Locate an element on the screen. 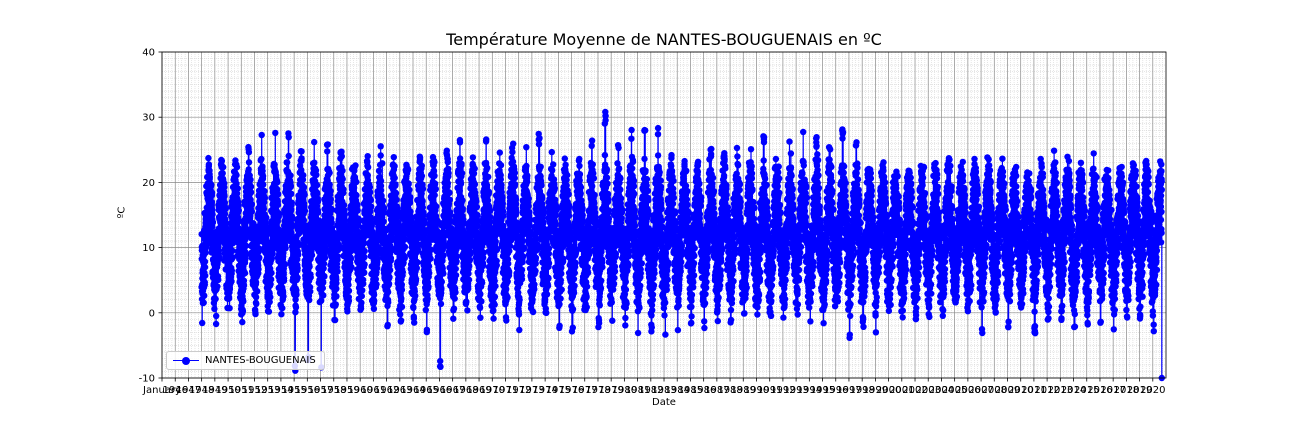  y-tick-label: 40 is located at coordinates (148, 53).